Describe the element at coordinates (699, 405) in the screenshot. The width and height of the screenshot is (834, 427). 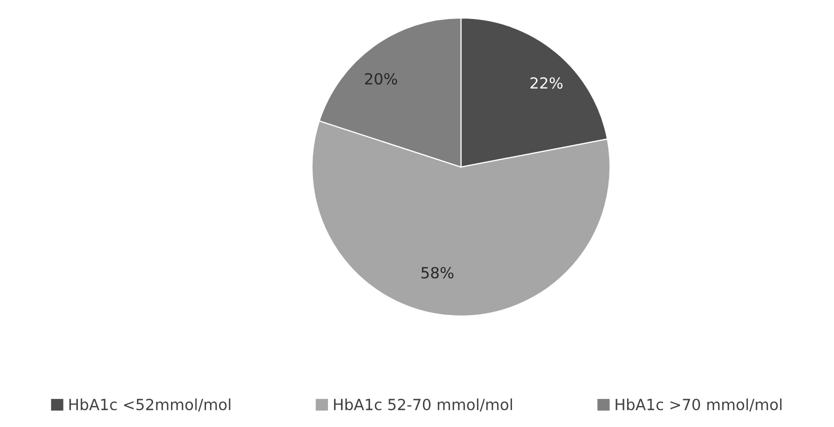
I see `legend-label: HbA1c >70 mmol/mol` at that location.